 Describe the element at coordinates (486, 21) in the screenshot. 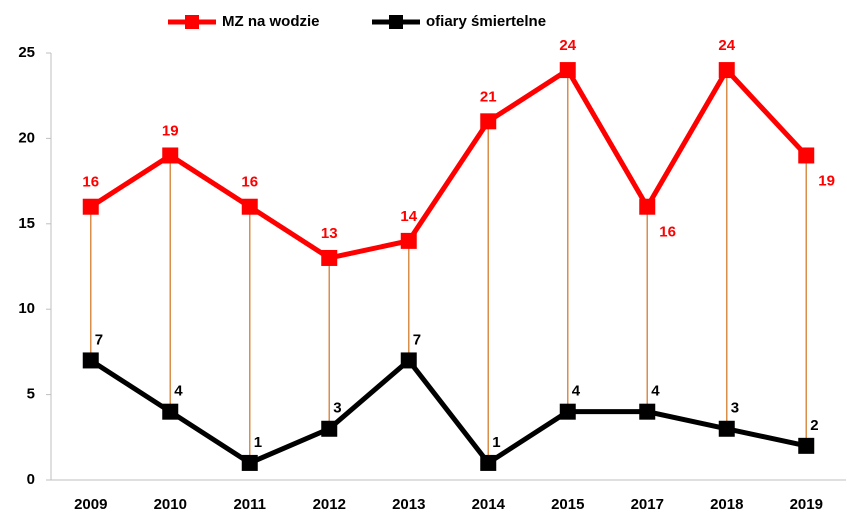

I see `legend-label: ofiary śmiertelne` at that location.